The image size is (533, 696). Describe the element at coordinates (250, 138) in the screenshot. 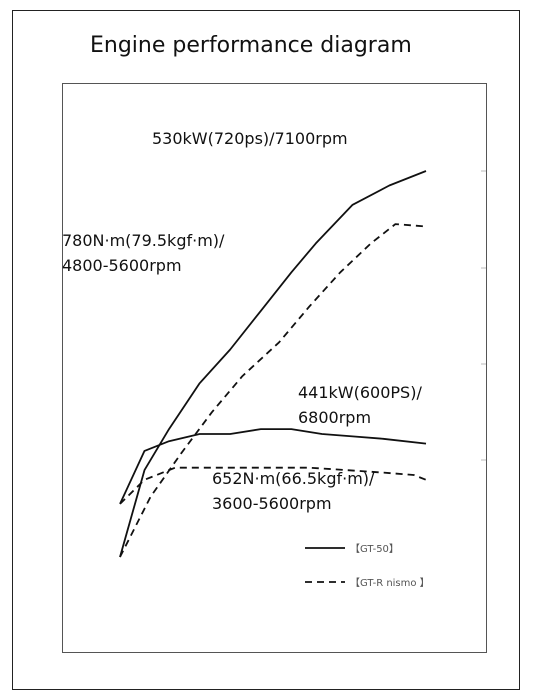

I see `annotation-gt50-power: 530kW(720ps)/7100rpm` at that location.